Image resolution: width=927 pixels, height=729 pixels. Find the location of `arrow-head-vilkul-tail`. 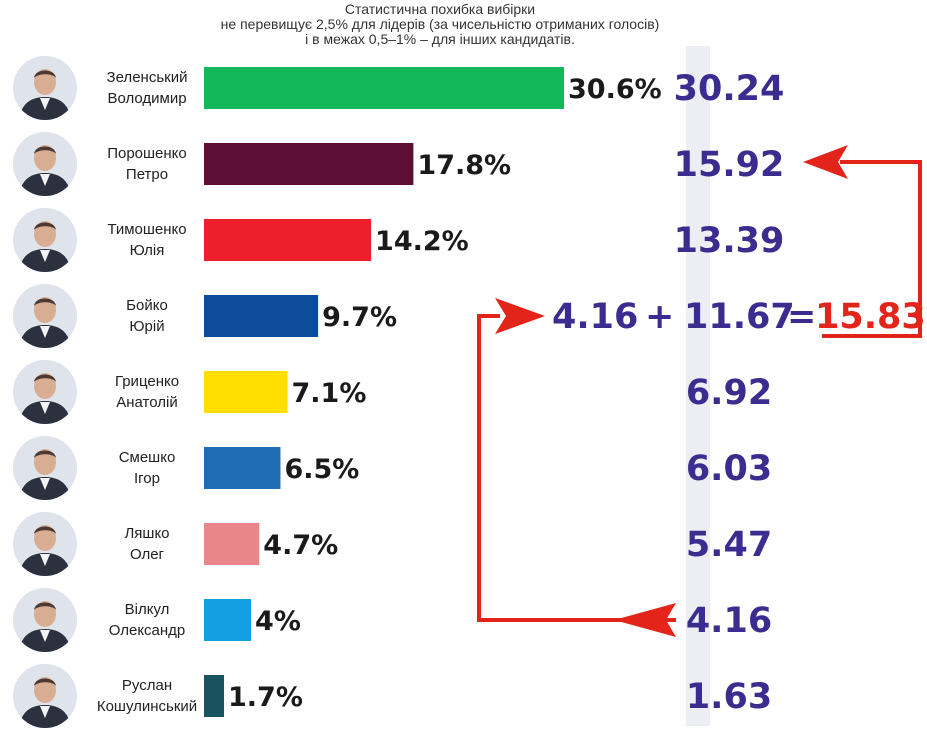

arrow-head-vilkul-tail is located at coordinates (645, 620).